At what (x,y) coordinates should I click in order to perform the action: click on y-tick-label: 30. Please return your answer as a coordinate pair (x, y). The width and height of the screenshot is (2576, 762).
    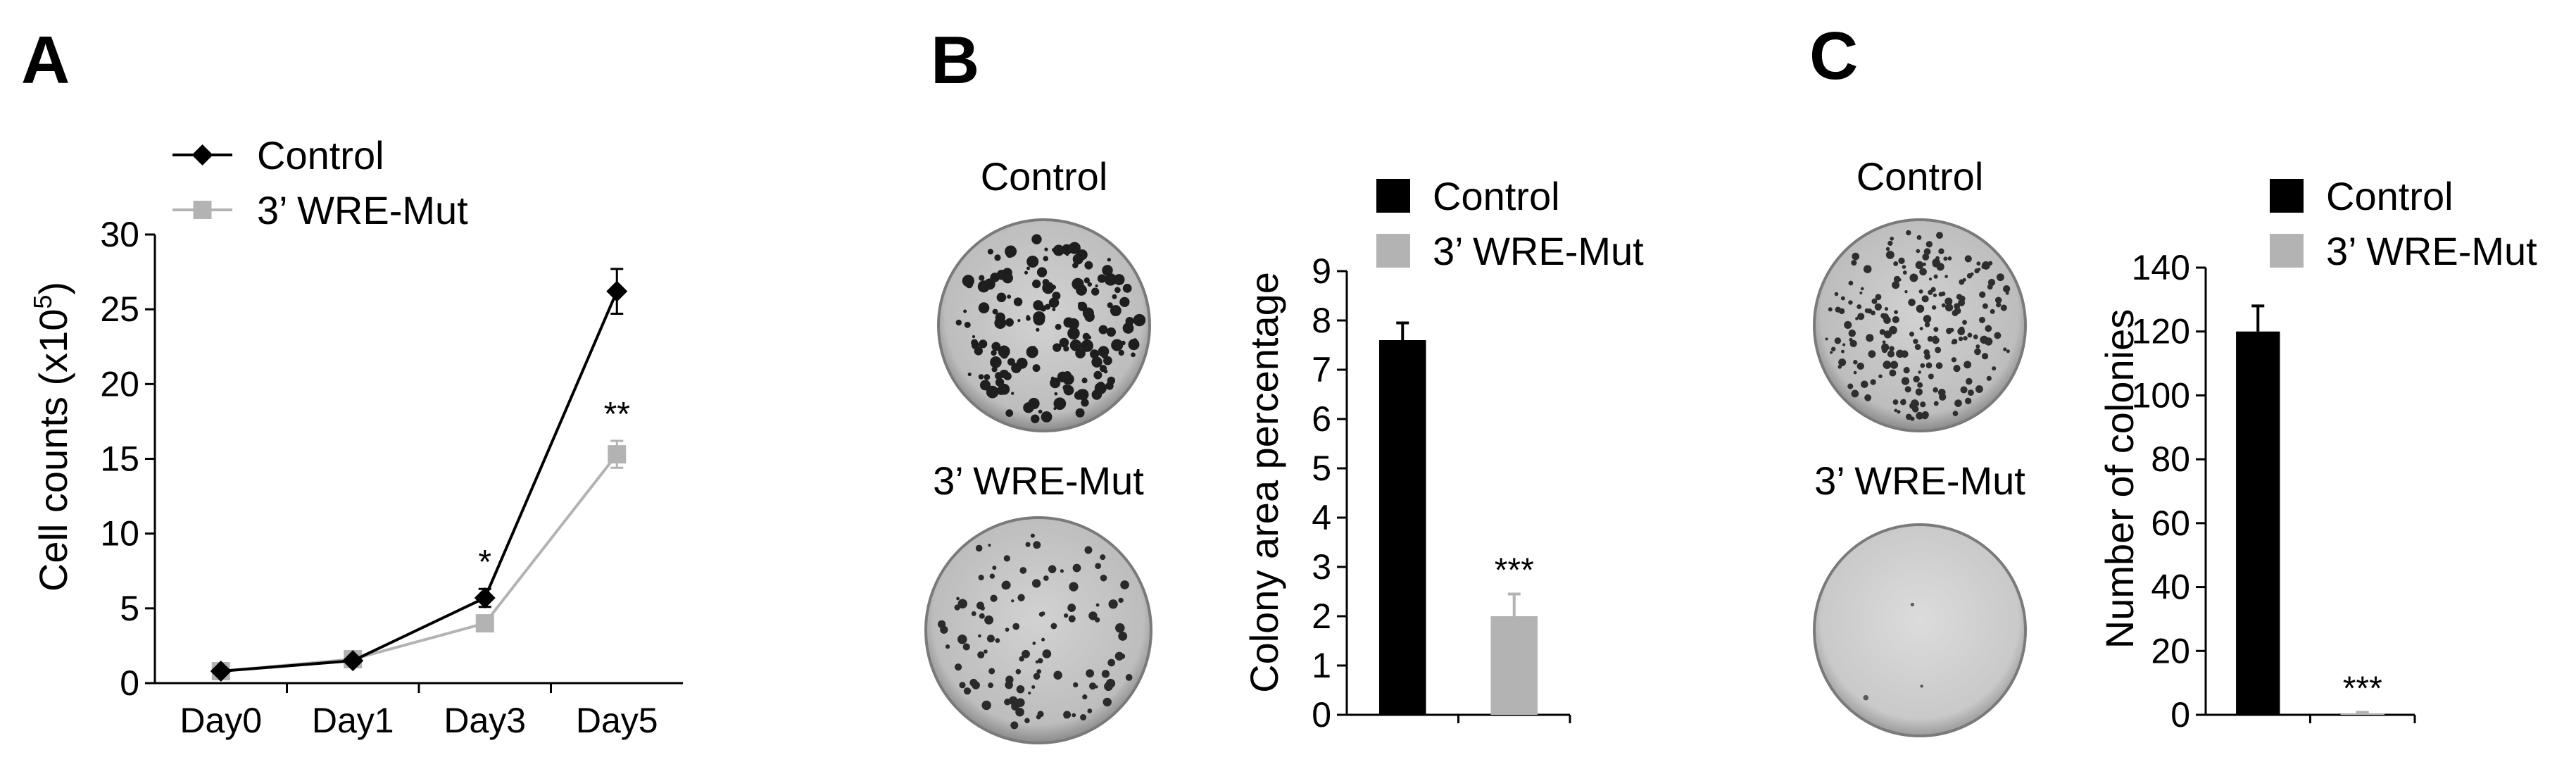
    Looking at the image, I should click on (120, 234).